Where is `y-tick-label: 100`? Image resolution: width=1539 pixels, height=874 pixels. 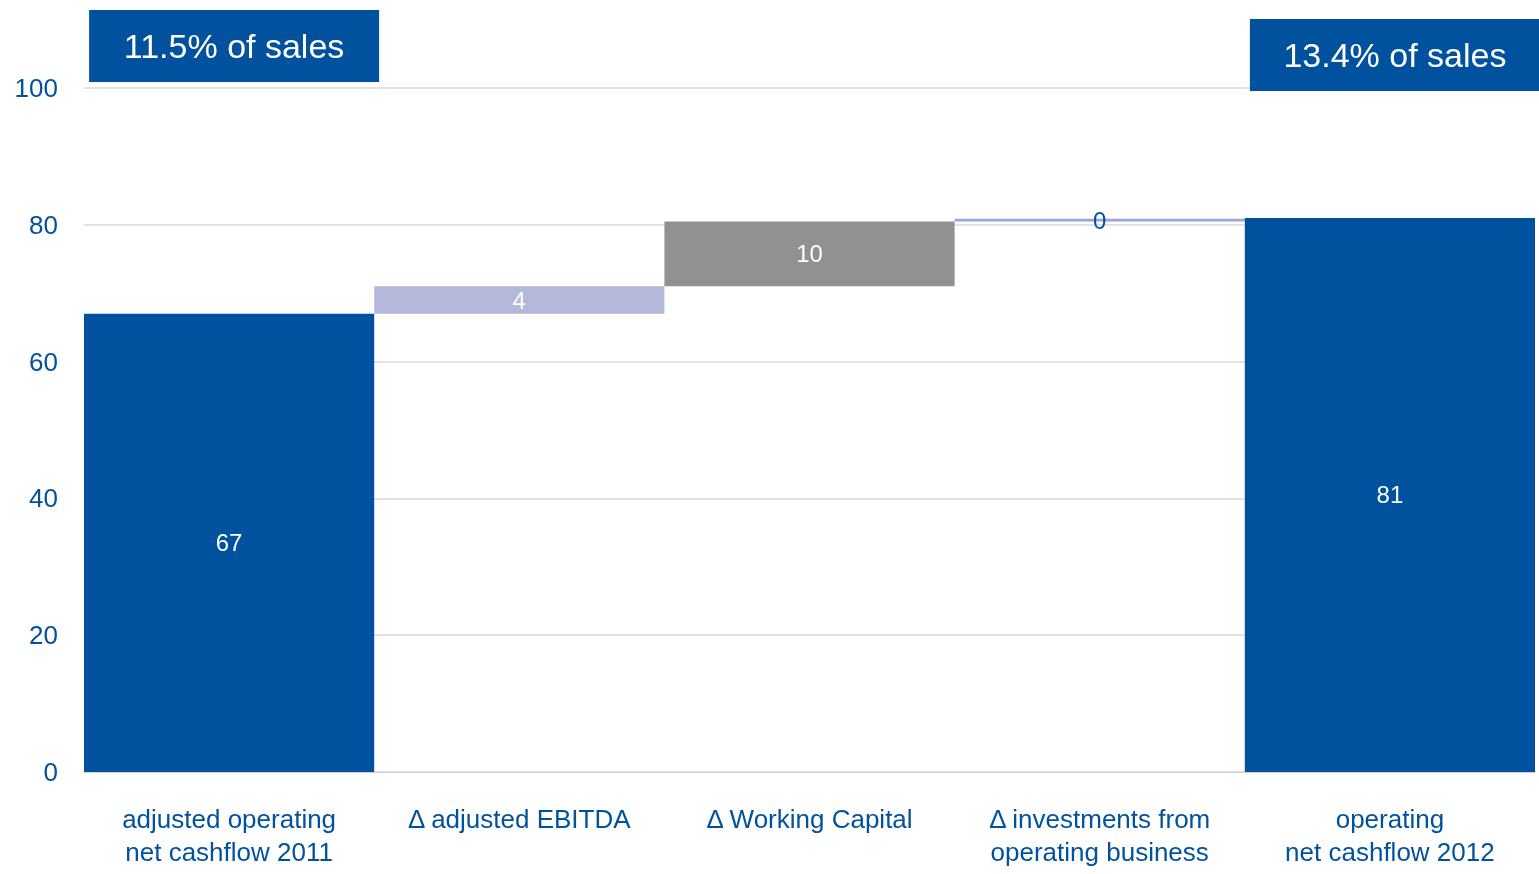 y-tick-label: 100 is located at coordinates (36, 88).